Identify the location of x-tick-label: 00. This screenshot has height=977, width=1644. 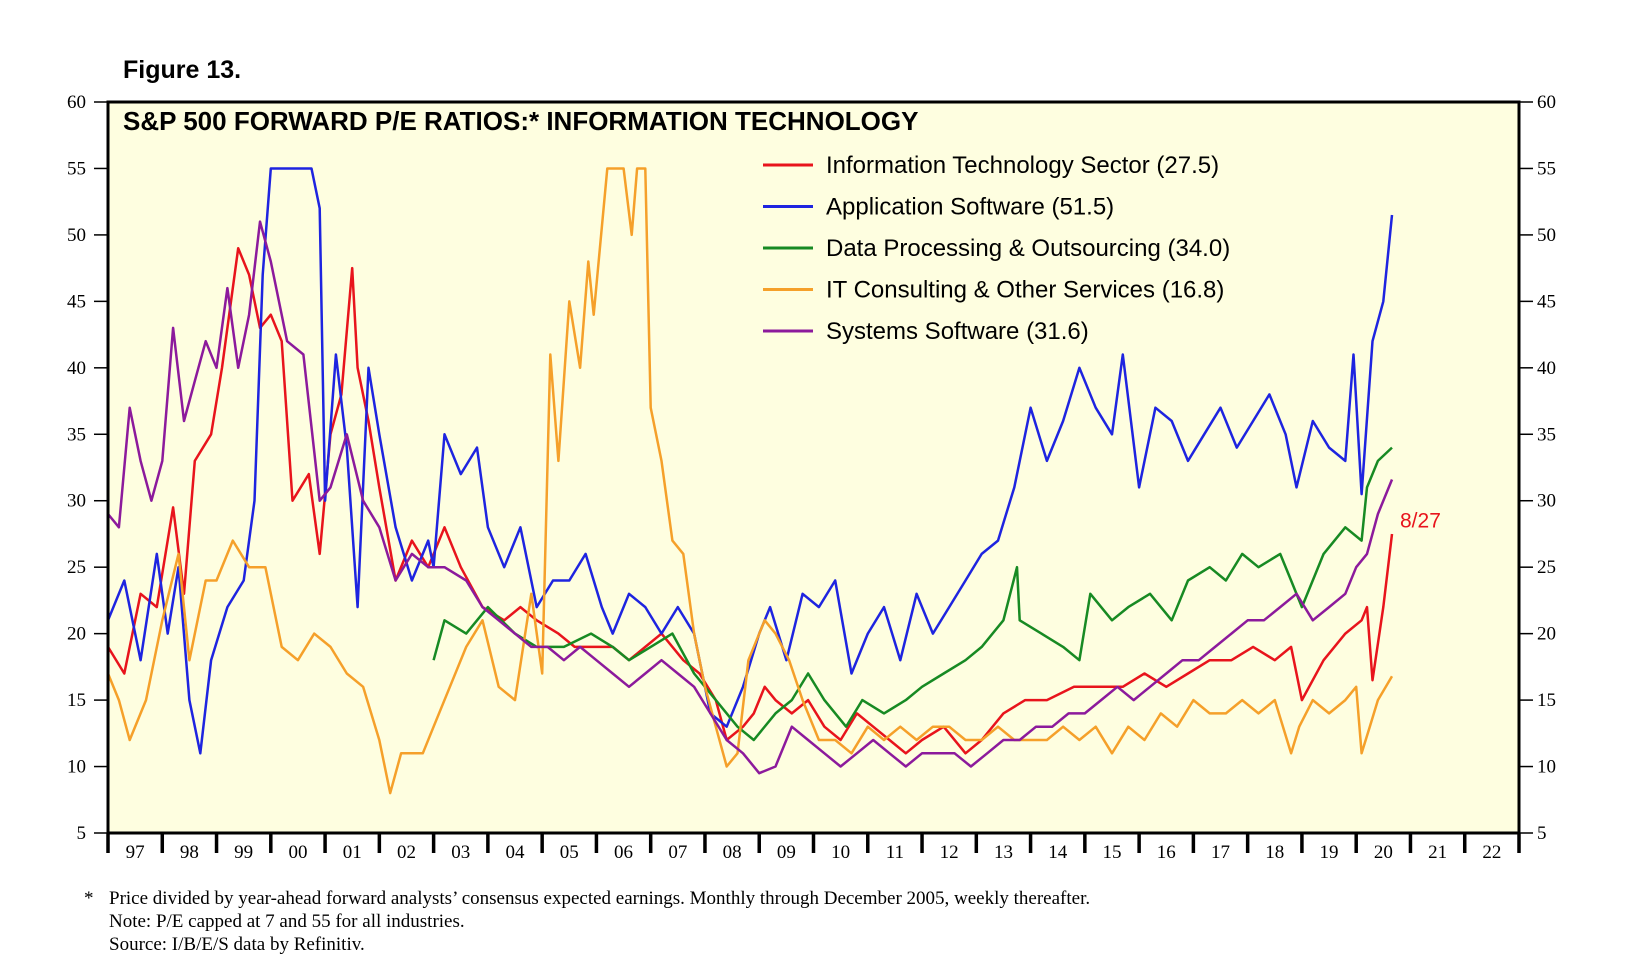
(297, 852).